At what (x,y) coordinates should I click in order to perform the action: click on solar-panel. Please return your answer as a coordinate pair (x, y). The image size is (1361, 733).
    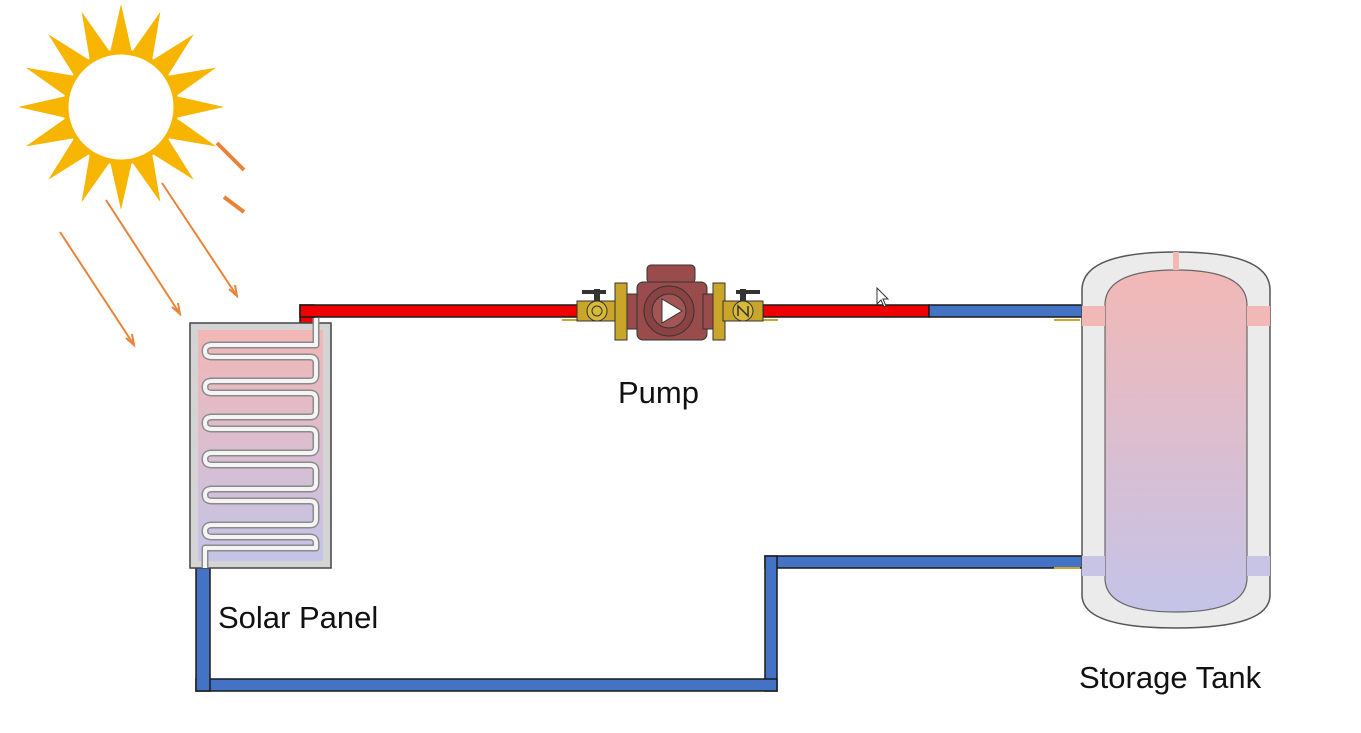
    Looking at the image, I should click on (260, 443).